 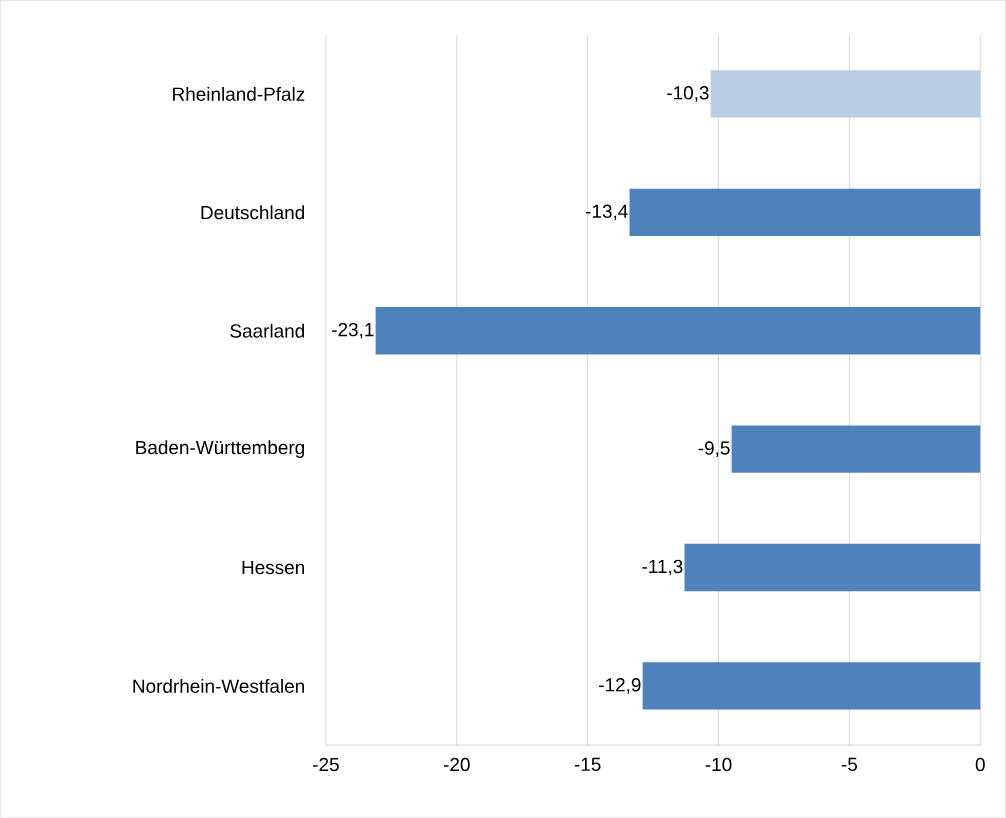 What do you see at coordinates (273, 568) in the screenshot?
I see `y-tick-label: Hessen` at bounding box center [273, 568].